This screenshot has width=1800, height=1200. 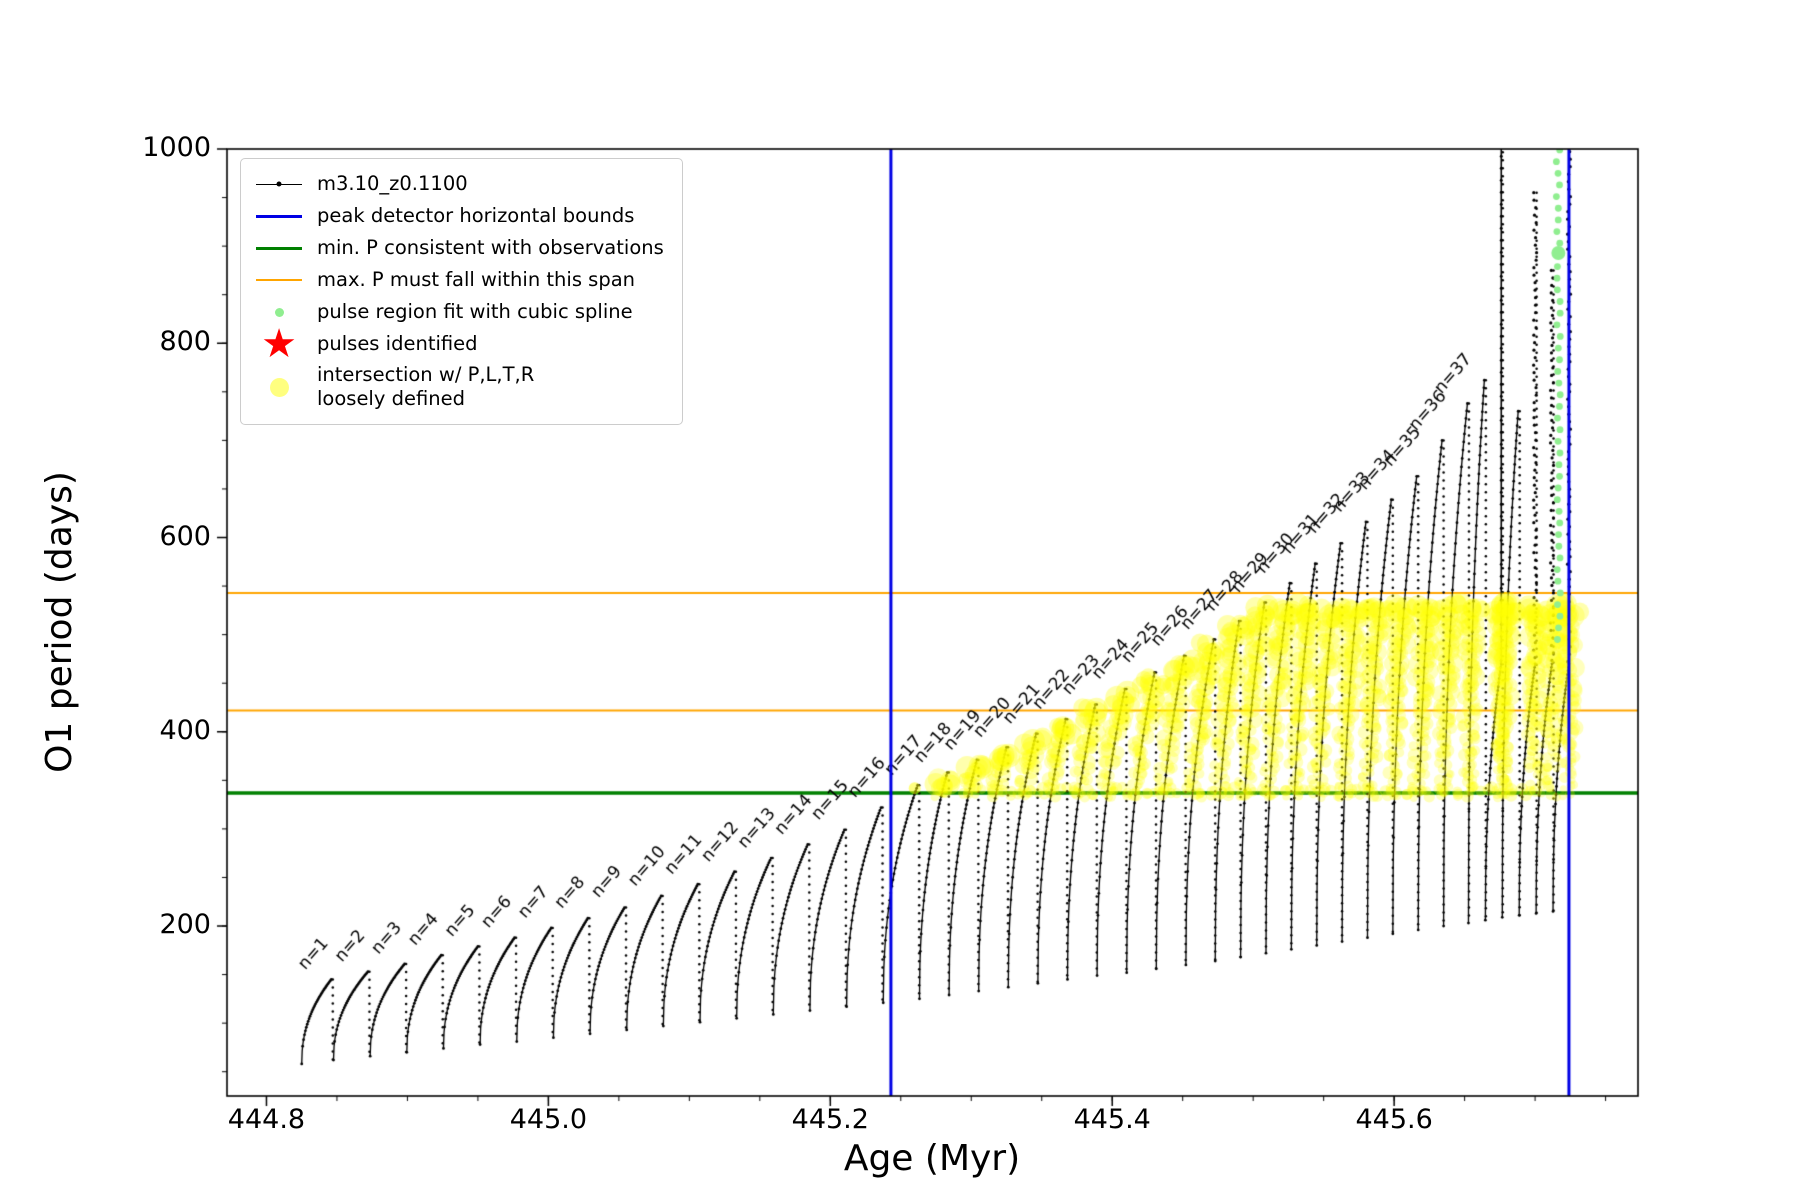 What do you see at coordinates (279, 248) in the screenshot?
I see `green-line-marker-icon` at bounding box center [279, 248].